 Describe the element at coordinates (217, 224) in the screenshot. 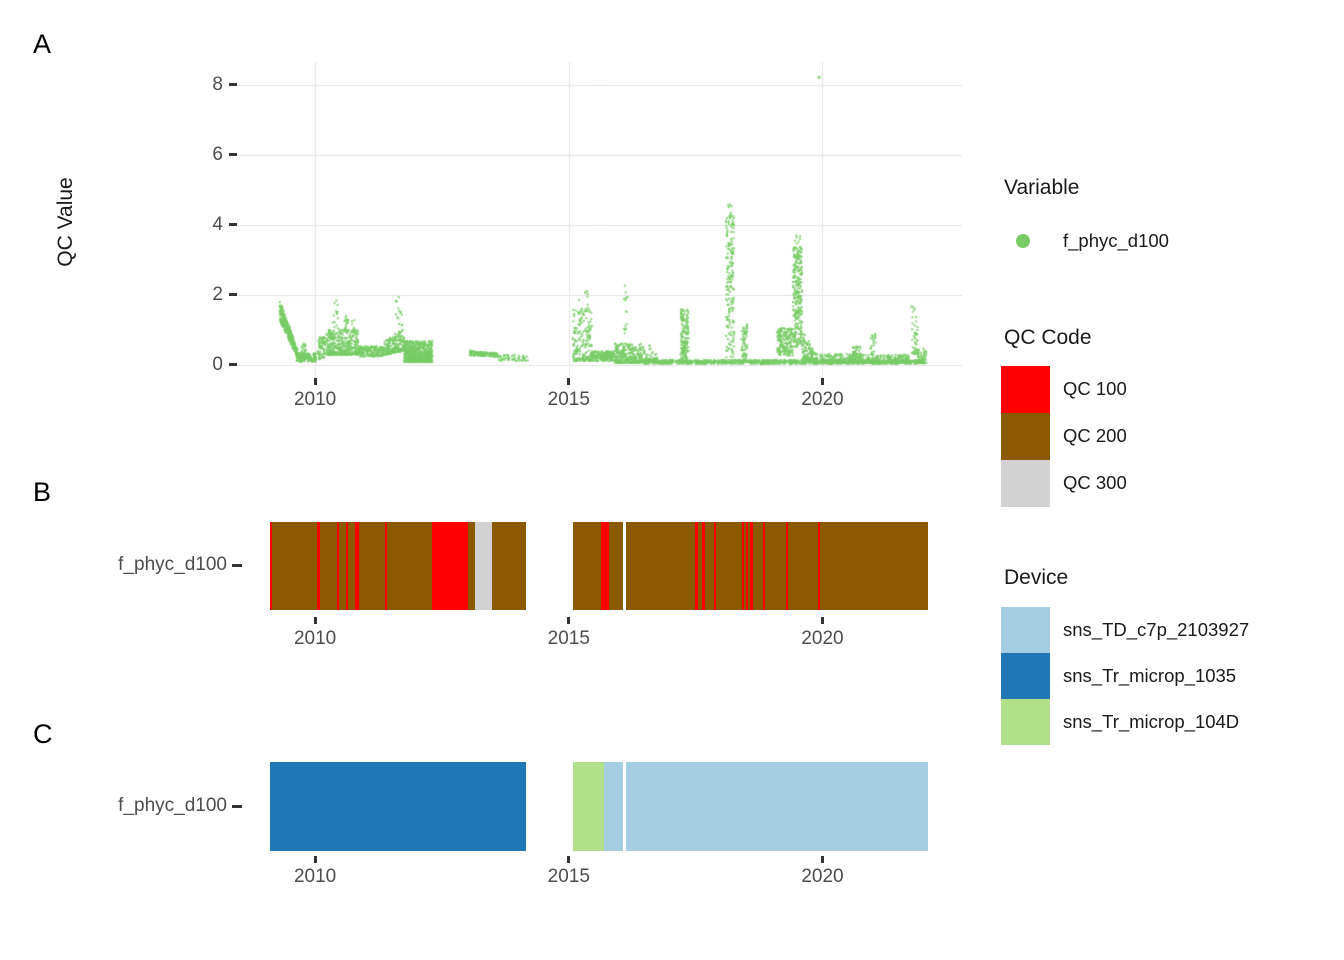

I see `y-tick-label: 4` at that location.